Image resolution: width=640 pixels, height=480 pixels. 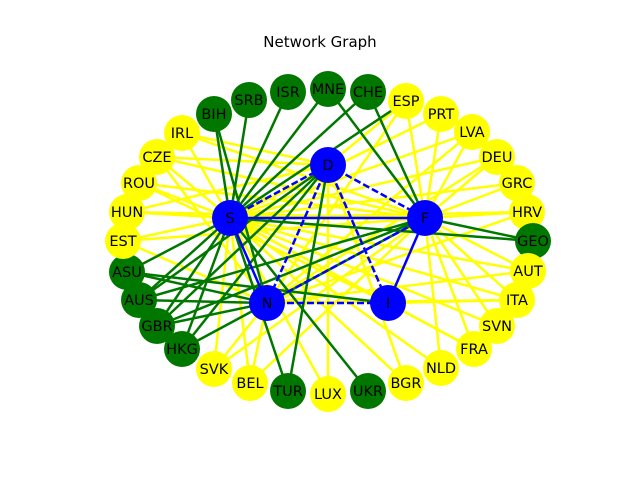 I want to click on edge-N-HRV, so click(x=397, y=257).